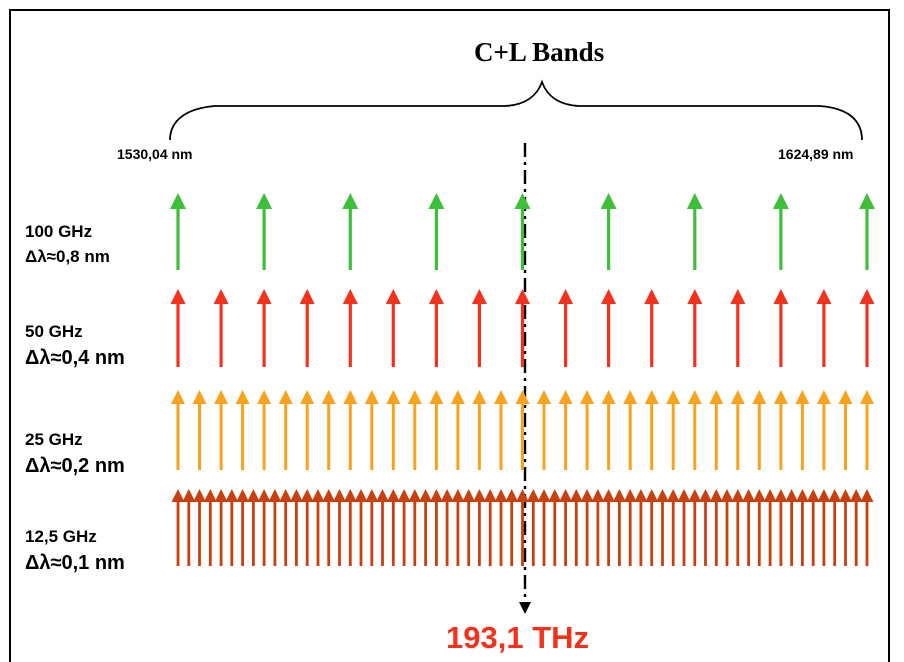 The width and height of the screenshot is (904, 662). What do you see at coordinates (59, 231) in the screenshot?
I see `row-100-spacing: 100 GHz` at bounding box center [59, 231].